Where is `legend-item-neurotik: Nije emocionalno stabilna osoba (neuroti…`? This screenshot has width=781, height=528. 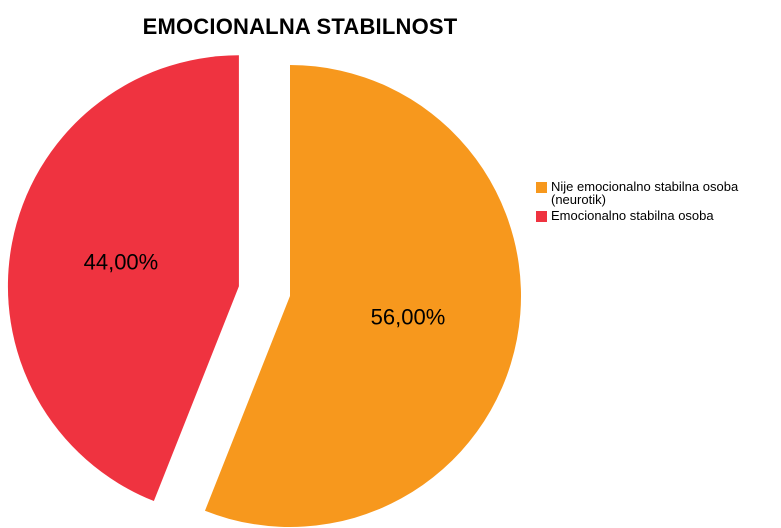
legend-item-neurotik: Nije emocionalno stabilna osoba (neuroti… is located at coordinates (658, 193).